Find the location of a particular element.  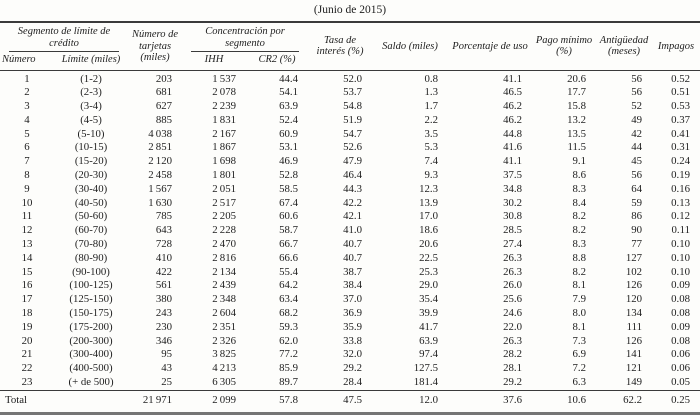

cell-tasa-interes: 33.8 is located at coordinates (353, 340).